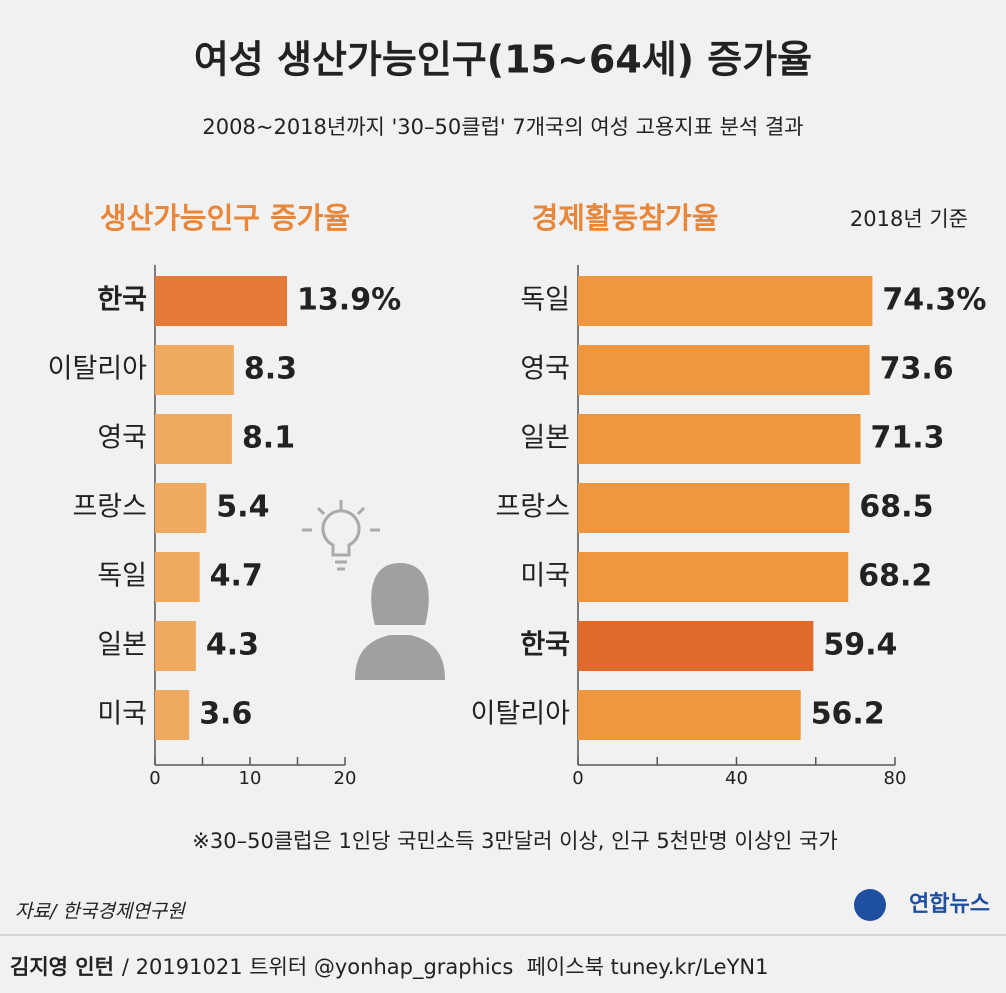 The width and height of the screenshot is (1006, 993). I want to click on value-label: 73.6, so click(917, 369).